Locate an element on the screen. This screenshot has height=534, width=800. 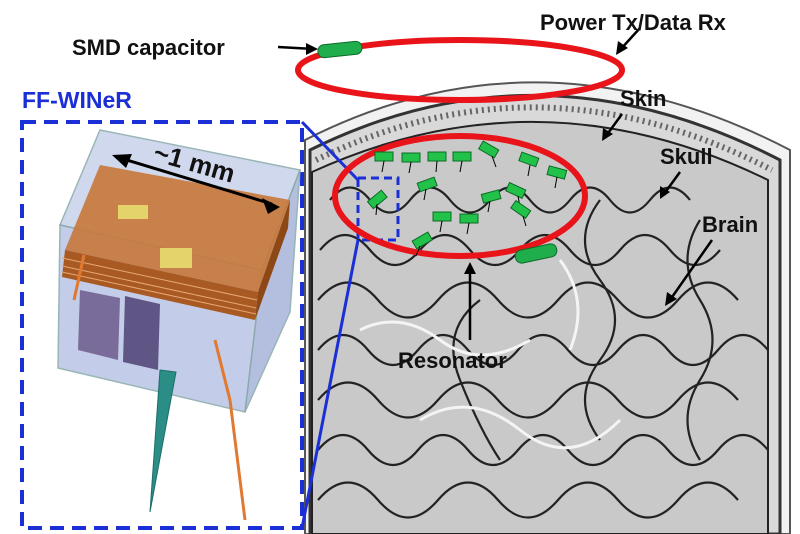
skin-label: Skin is located at coordinates (643, 98).